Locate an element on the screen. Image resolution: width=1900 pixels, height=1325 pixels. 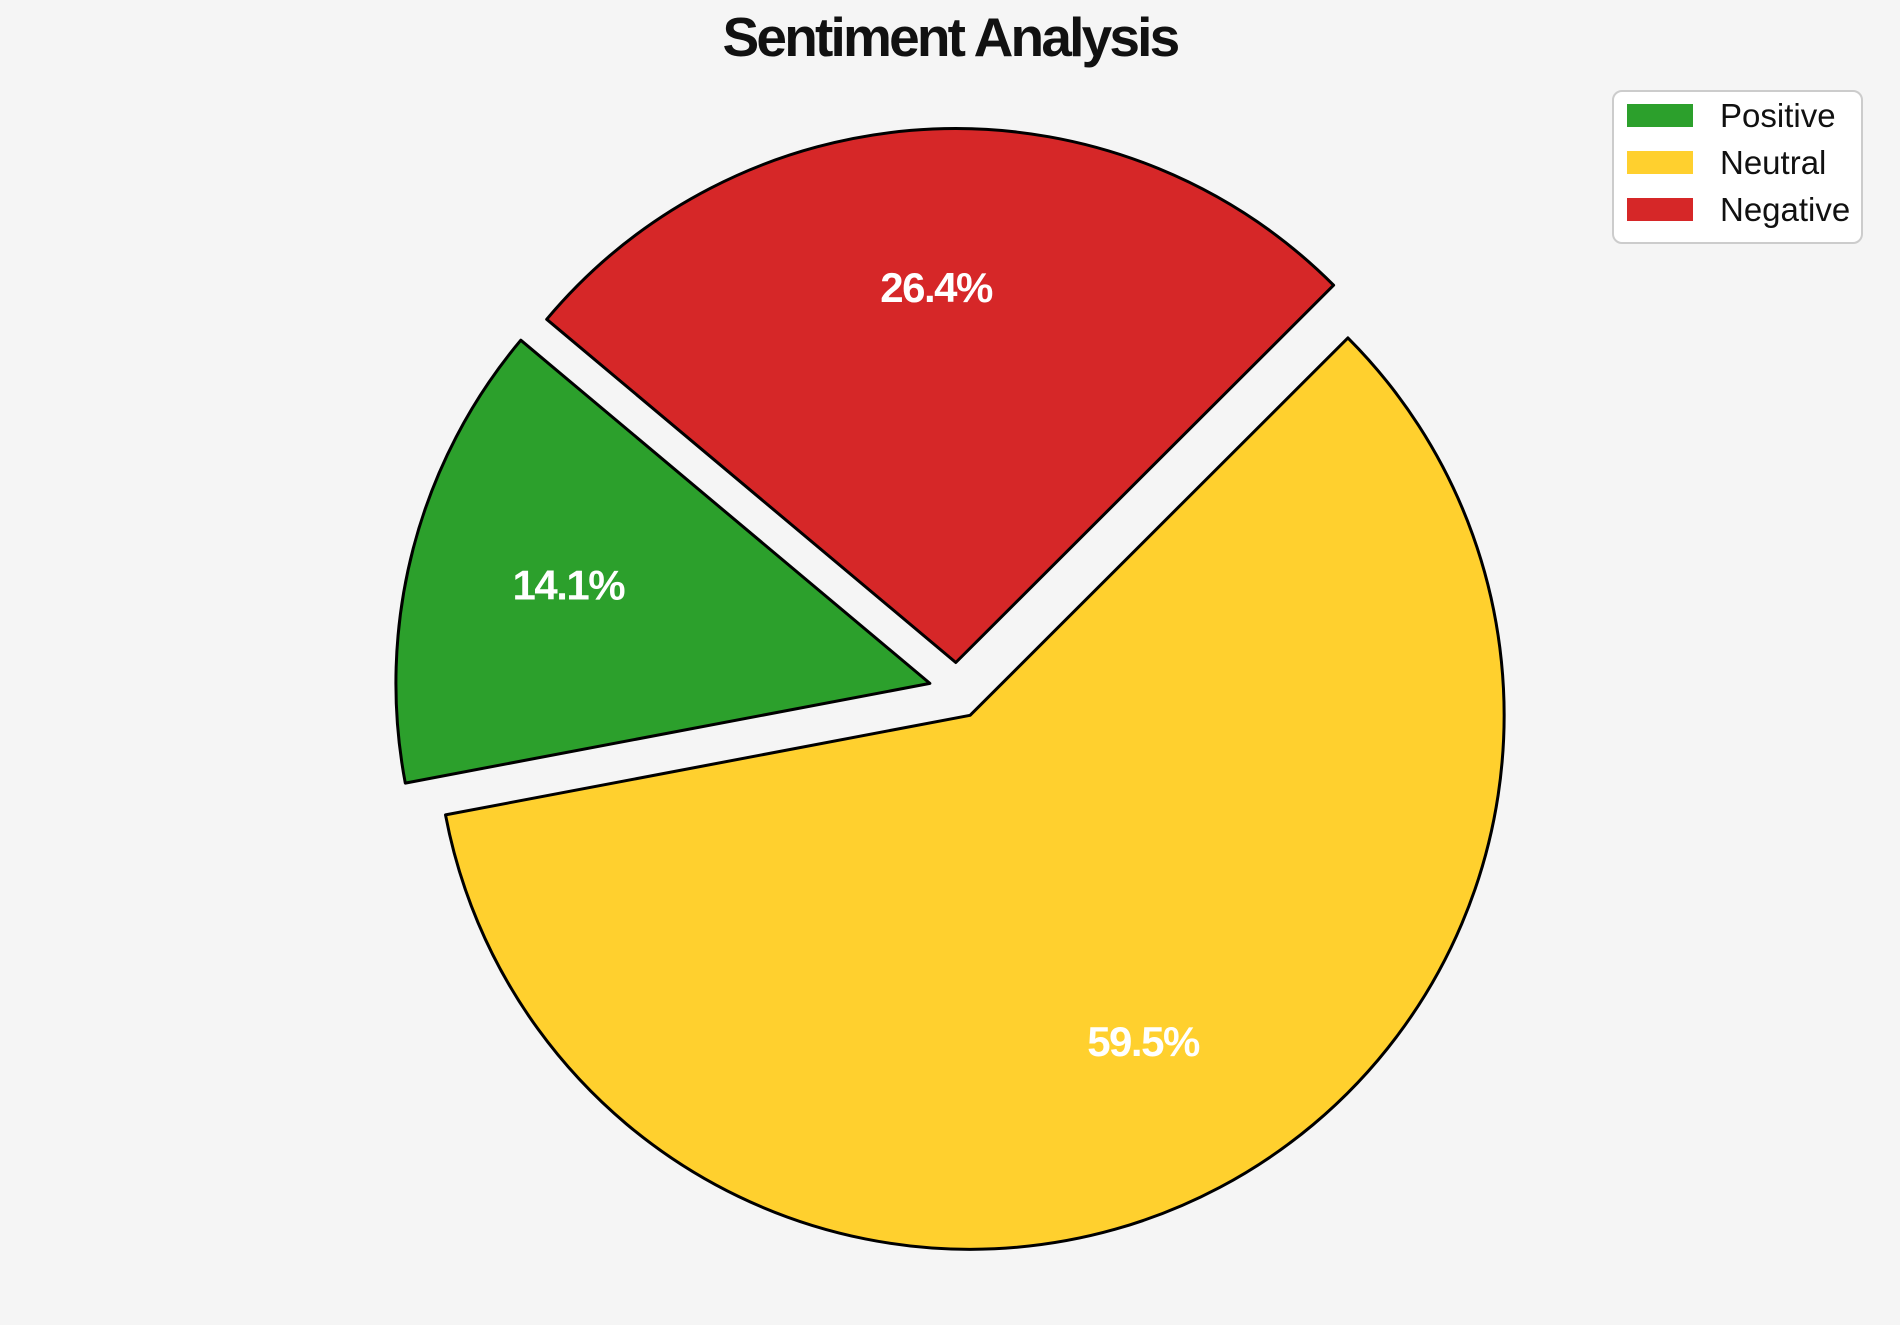
svg-text: 26.4% is located at coordinates (936, 287).